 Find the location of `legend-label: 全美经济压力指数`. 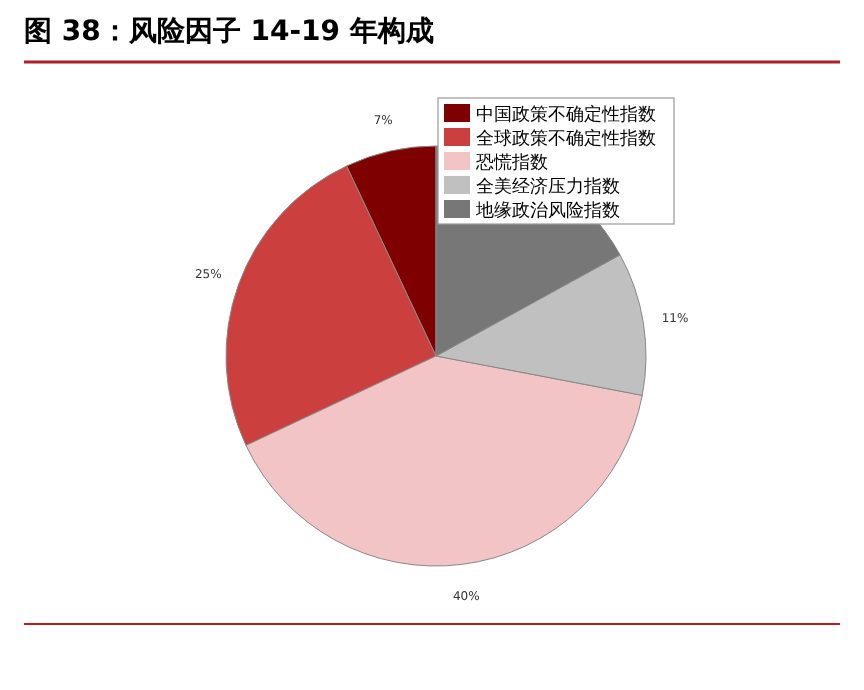

legend-label: 全美经济压力指数 is located at coordinates (548, 187).